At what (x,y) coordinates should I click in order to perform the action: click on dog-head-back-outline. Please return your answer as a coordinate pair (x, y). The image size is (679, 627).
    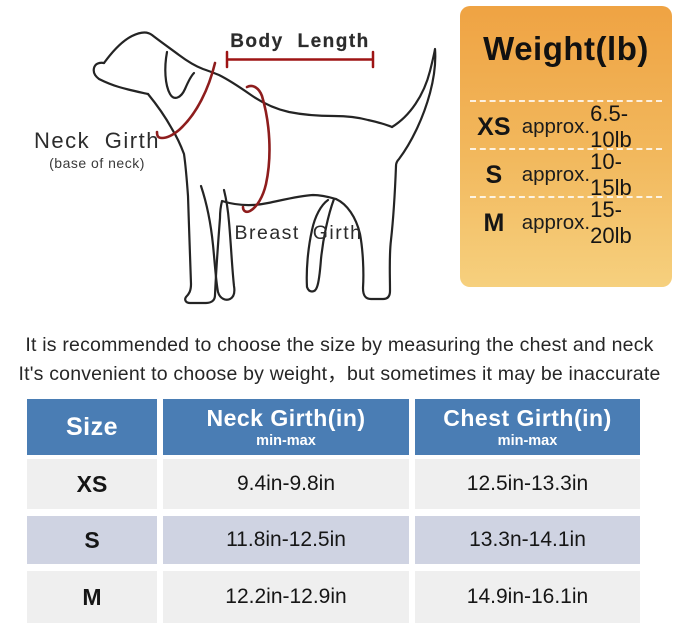
    Looking at the image, I should click on (248, 80).